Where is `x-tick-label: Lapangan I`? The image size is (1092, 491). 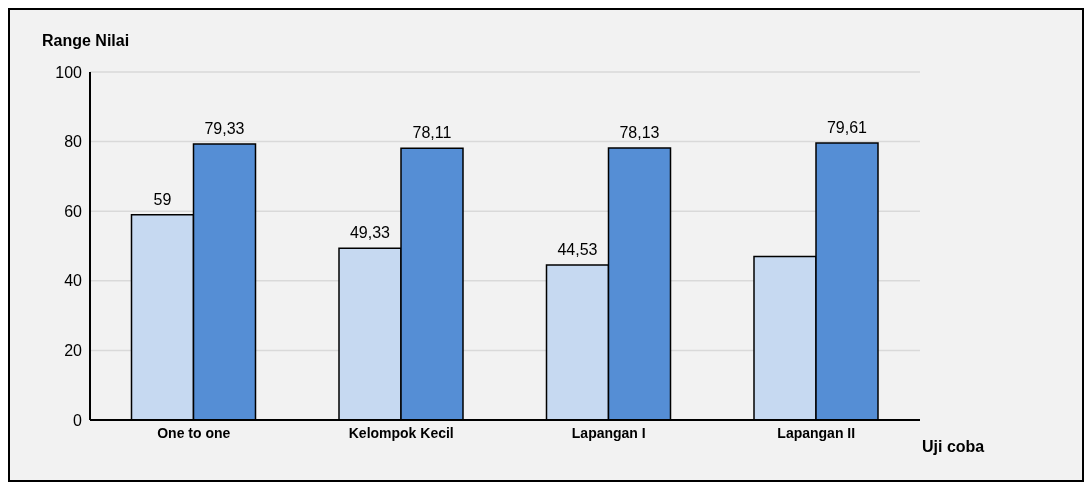
x-tick-label: Lapangan I is located at coordinates (608, 432).